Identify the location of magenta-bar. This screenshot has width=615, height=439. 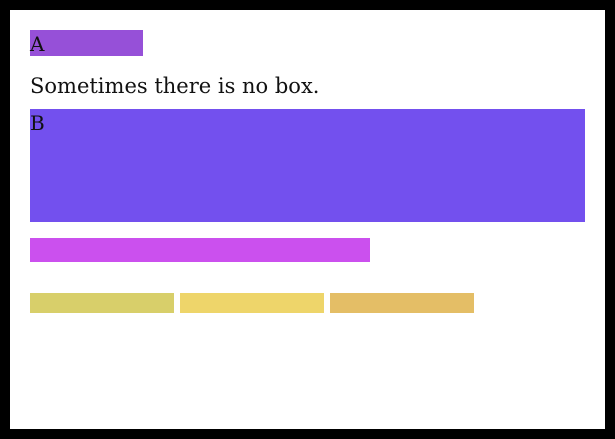
(200, 250).